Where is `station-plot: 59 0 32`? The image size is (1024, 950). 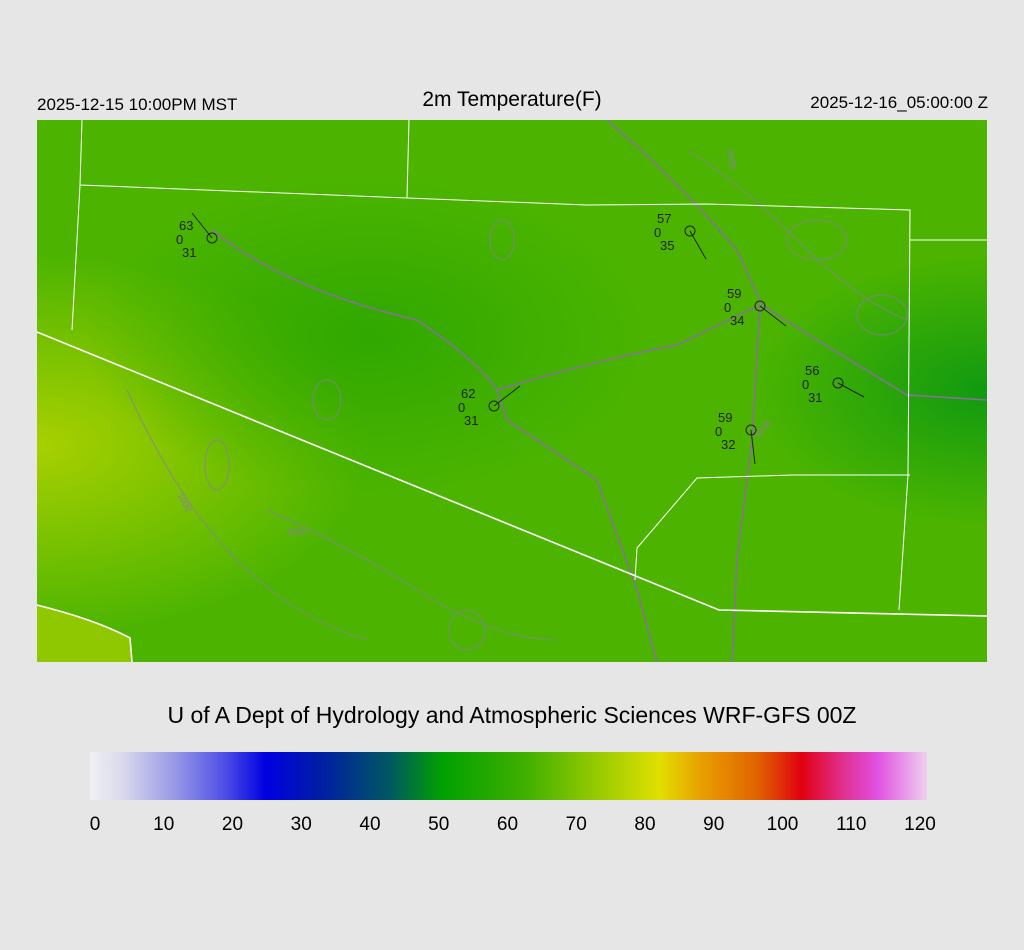
station-plot: 59 0 32 is located at coordinates (736, 437).